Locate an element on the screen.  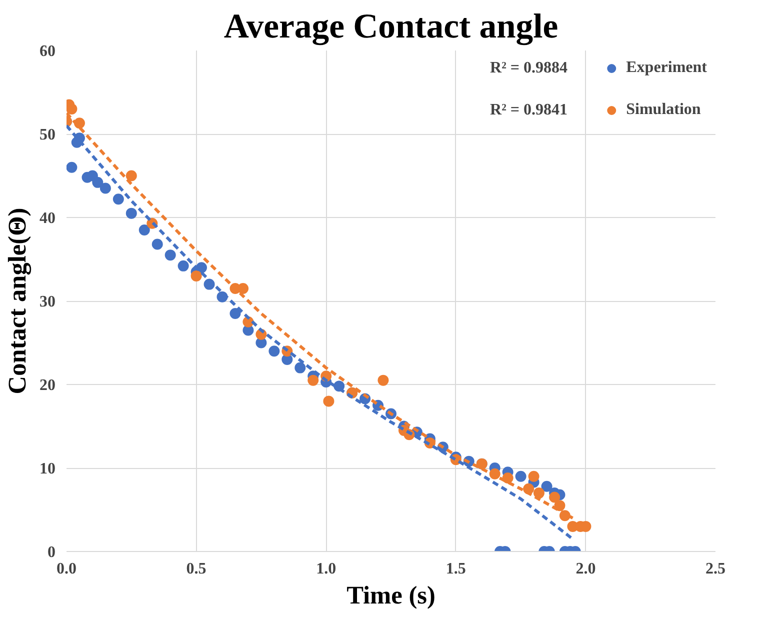
y-tick-label: 0 is located at coordinates (52, 552).